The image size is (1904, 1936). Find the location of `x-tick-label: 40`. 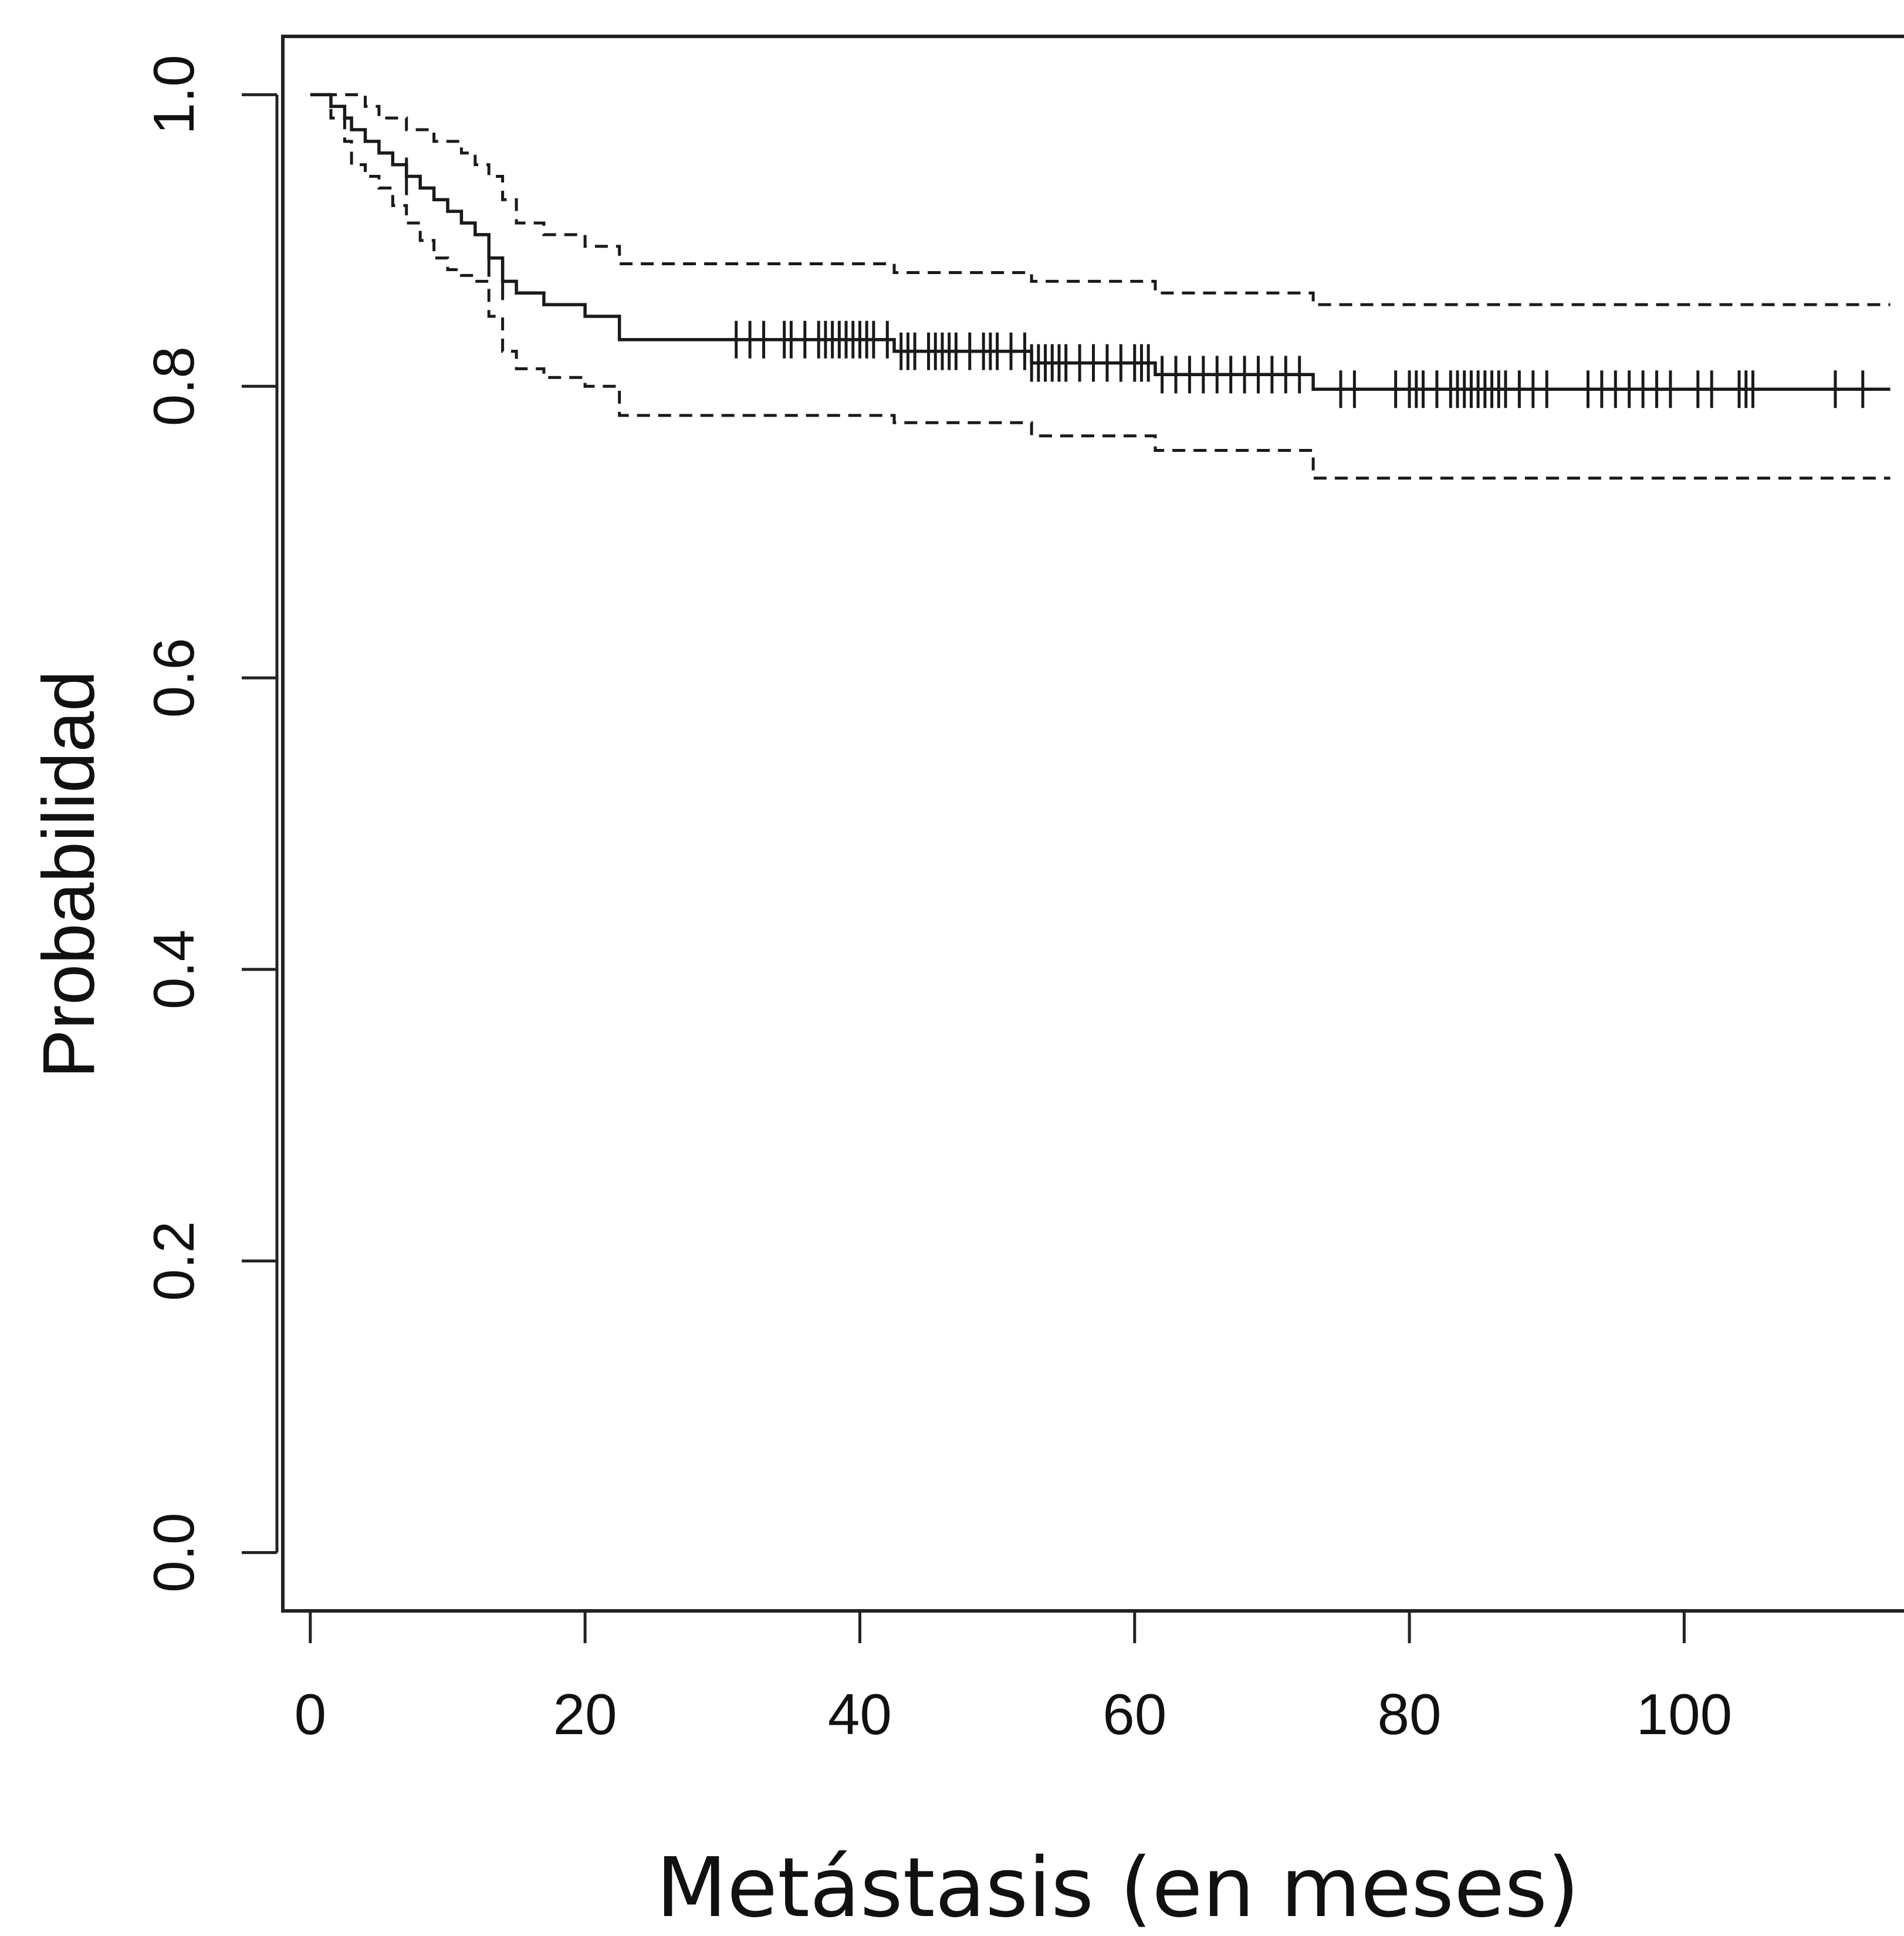

x-tick-label: 40 is located at coordinates (860, 1714).